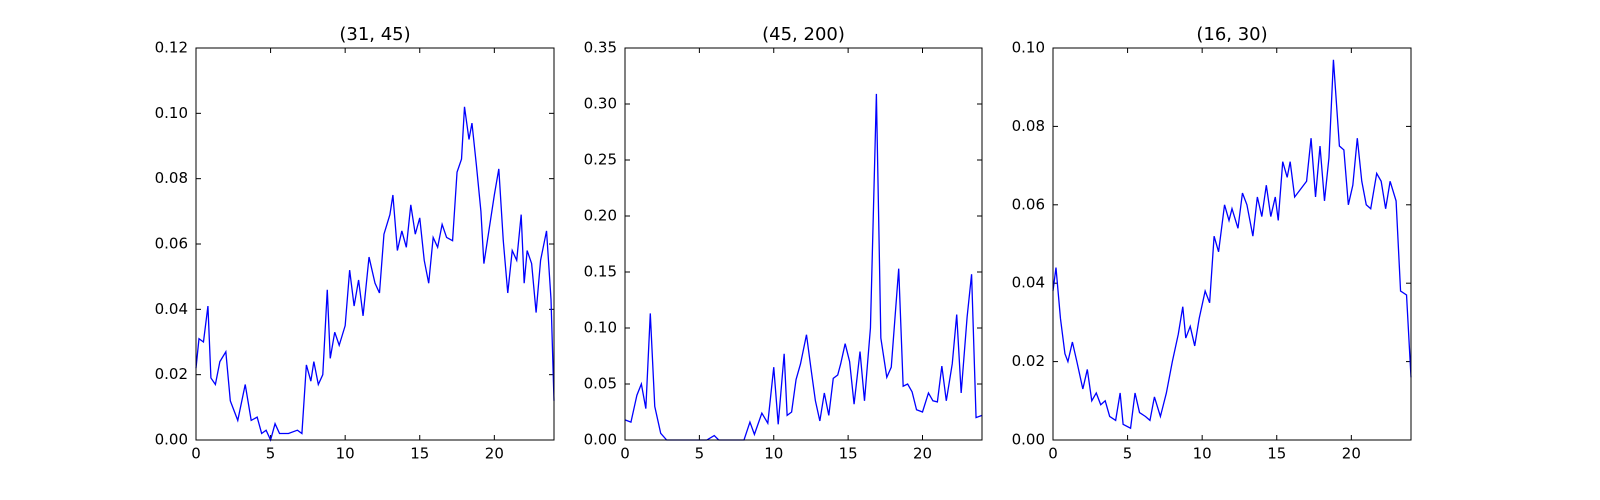 Image resolution: width=1600 pixels, height=500 pixels. I want to click on y-tick-label: 0.15, so click(600, 272).